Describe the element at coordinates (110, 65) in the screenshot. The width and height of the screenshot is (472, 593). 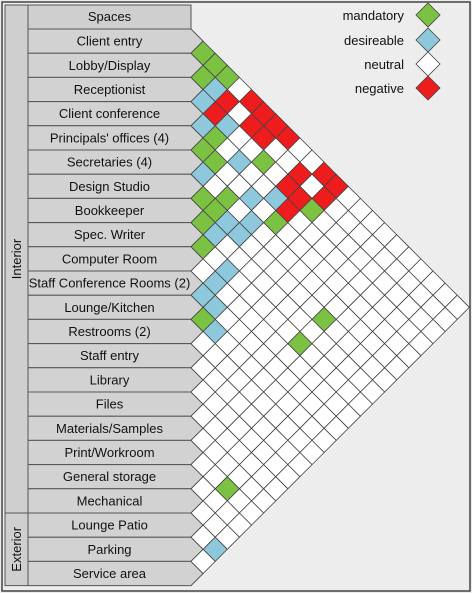
I see `space-row-label: Lobby/Display` at that location.